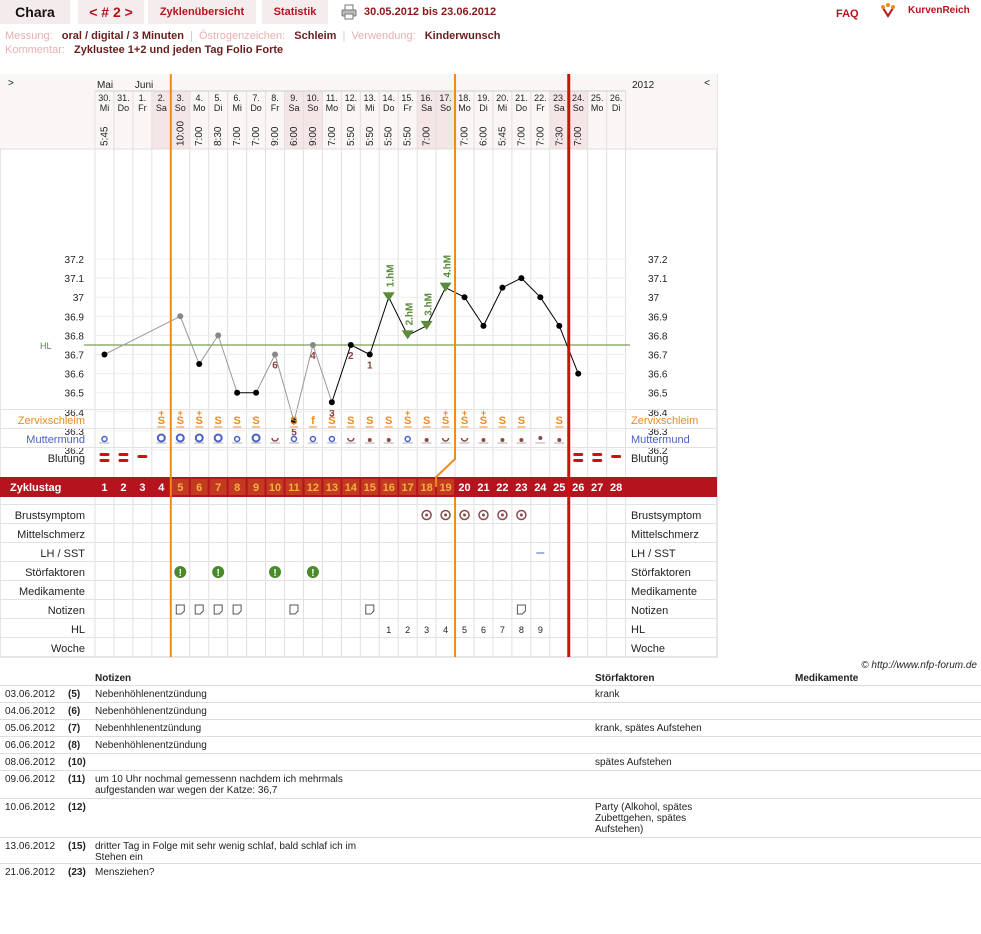  Describe the element at coordinates (161, 488) in the screenshot. I see `cycle-day-number: 4` at that location.